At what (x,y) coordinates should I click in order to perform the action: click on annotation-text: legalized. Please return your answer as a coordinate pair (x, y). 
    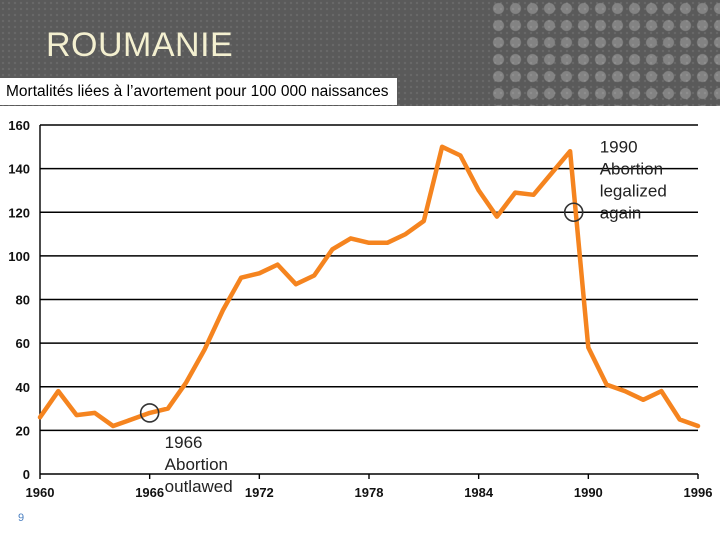
    Looking at the image, I should click on (633, 190).